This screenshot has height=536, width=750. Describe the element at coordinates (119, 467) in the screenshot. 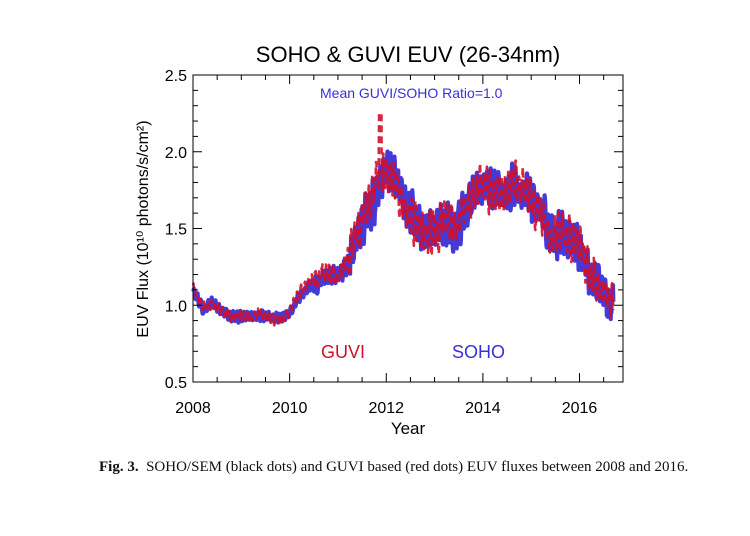

I see `caption-label: Fig. 3.` at that location.